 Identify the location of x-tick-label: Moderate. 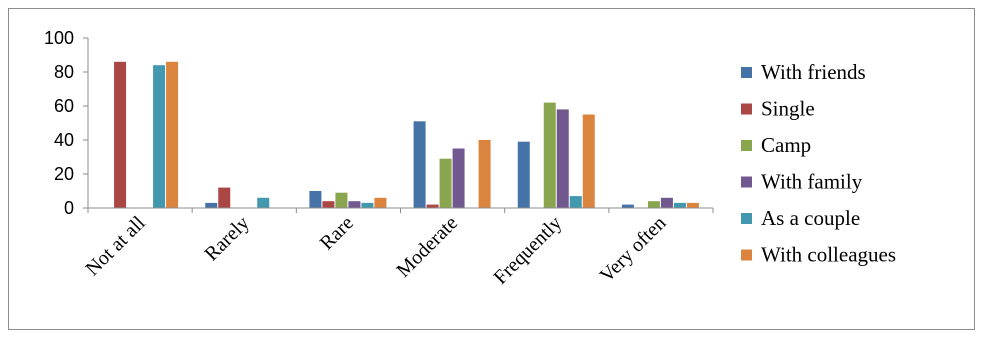
(427, 247).